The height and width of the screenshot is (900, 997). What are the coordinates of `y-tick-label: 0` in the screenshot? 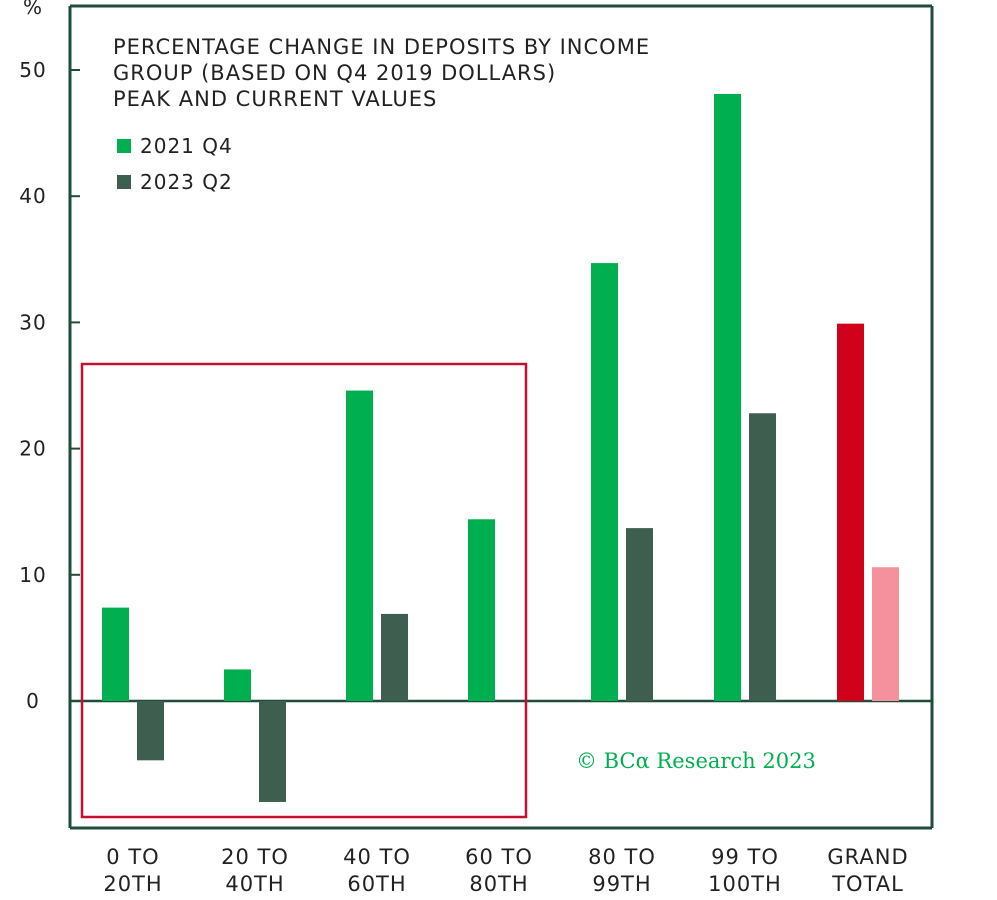 It's located at (33, 701).